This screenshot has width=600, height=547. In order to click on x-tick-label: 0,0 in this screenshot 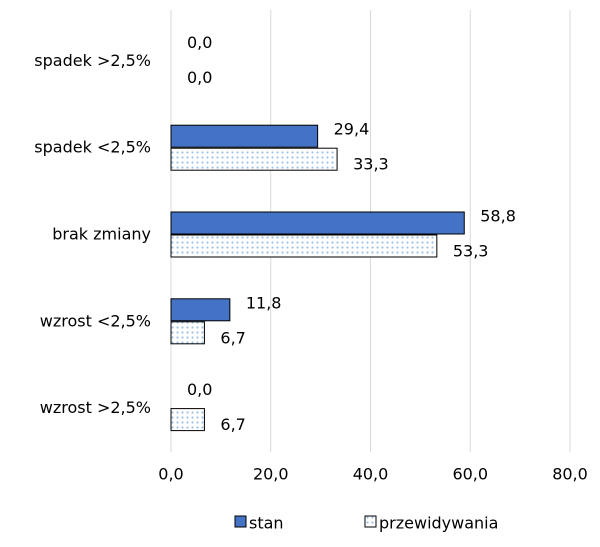, I will do `click(170, 474)`.